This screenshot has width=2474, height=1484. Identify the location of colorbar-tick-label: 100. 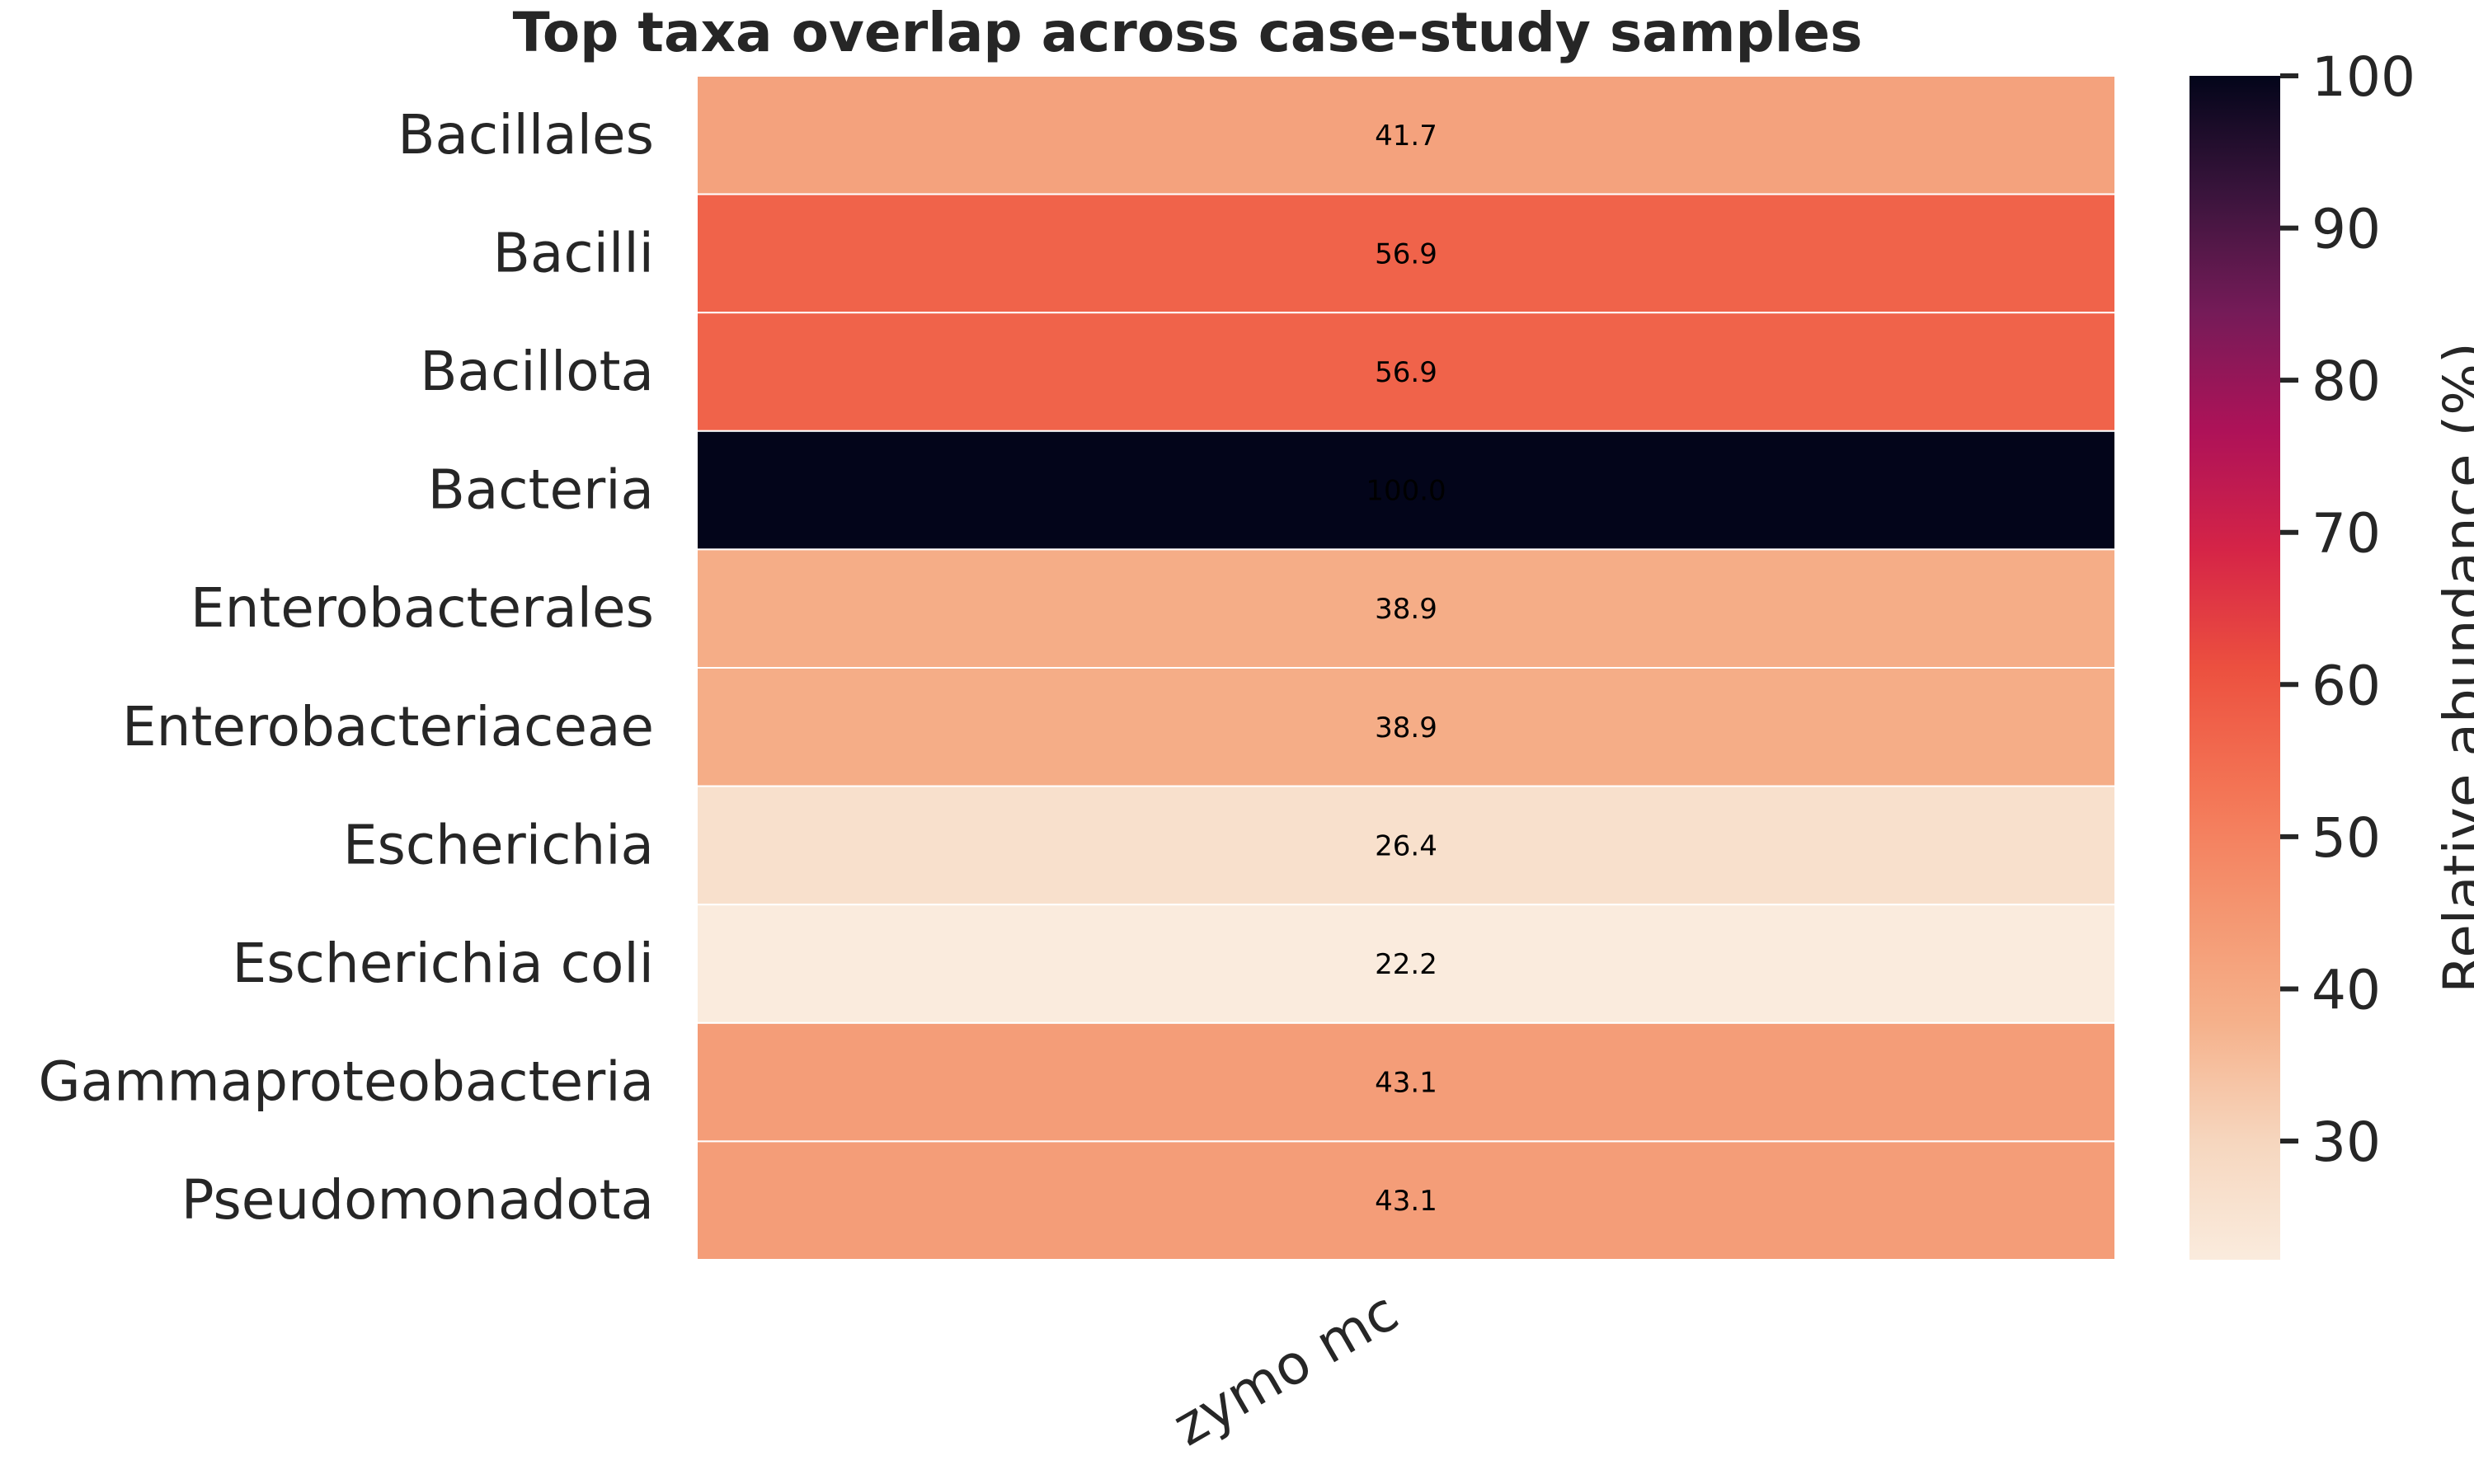
(2363, 77).